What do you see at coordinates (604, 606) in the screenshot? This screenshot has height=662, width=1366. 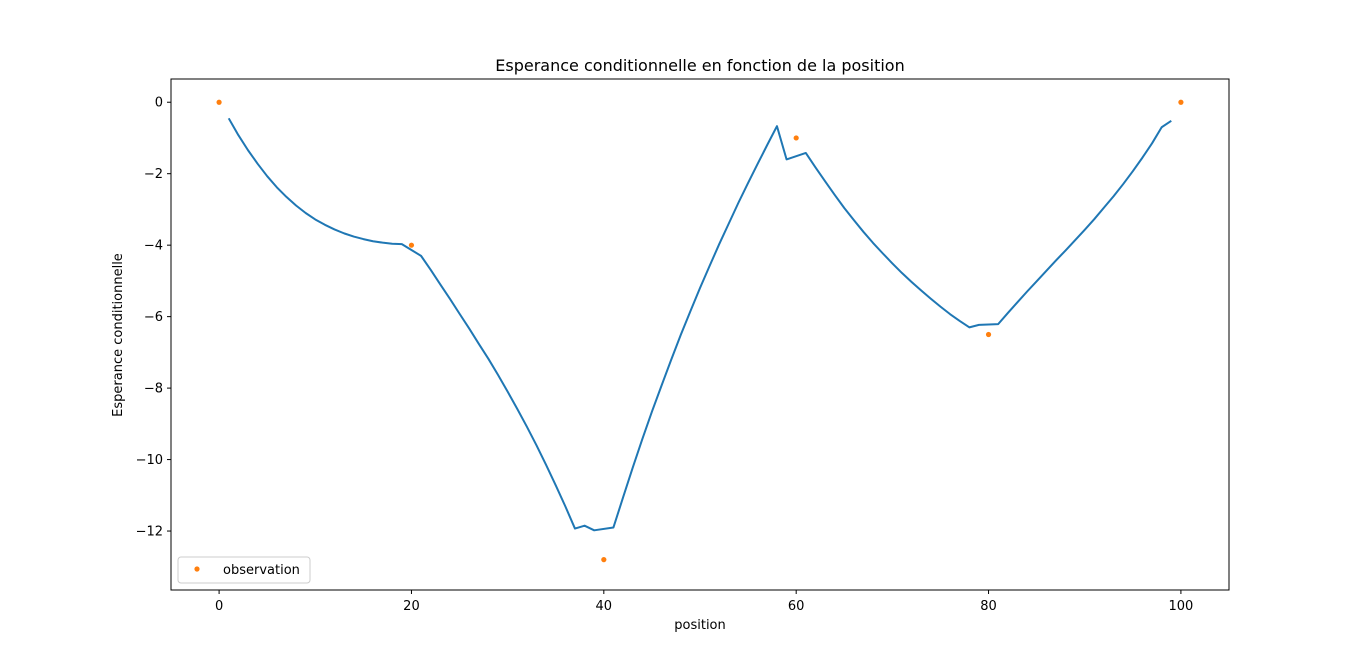 I see `x-tick-label: 40` at bounding box center [604, 606].